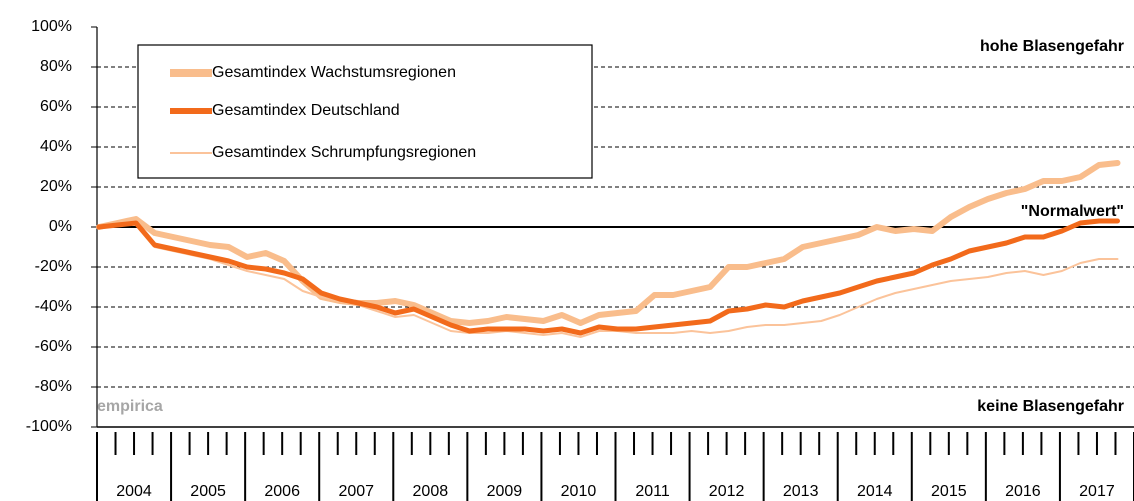  I want to click on y-tick-label: 0%, so click(60, 226).